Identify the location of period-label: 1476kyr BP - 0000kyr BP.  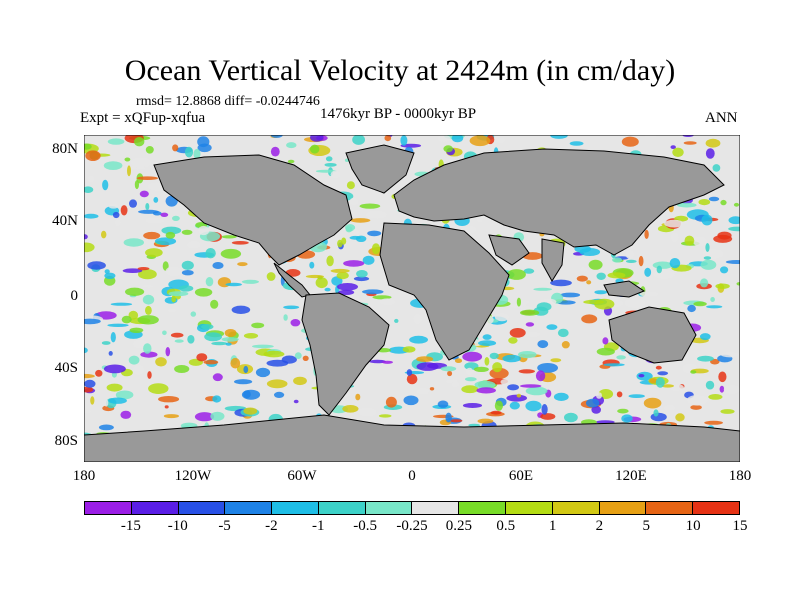
(398, 114).